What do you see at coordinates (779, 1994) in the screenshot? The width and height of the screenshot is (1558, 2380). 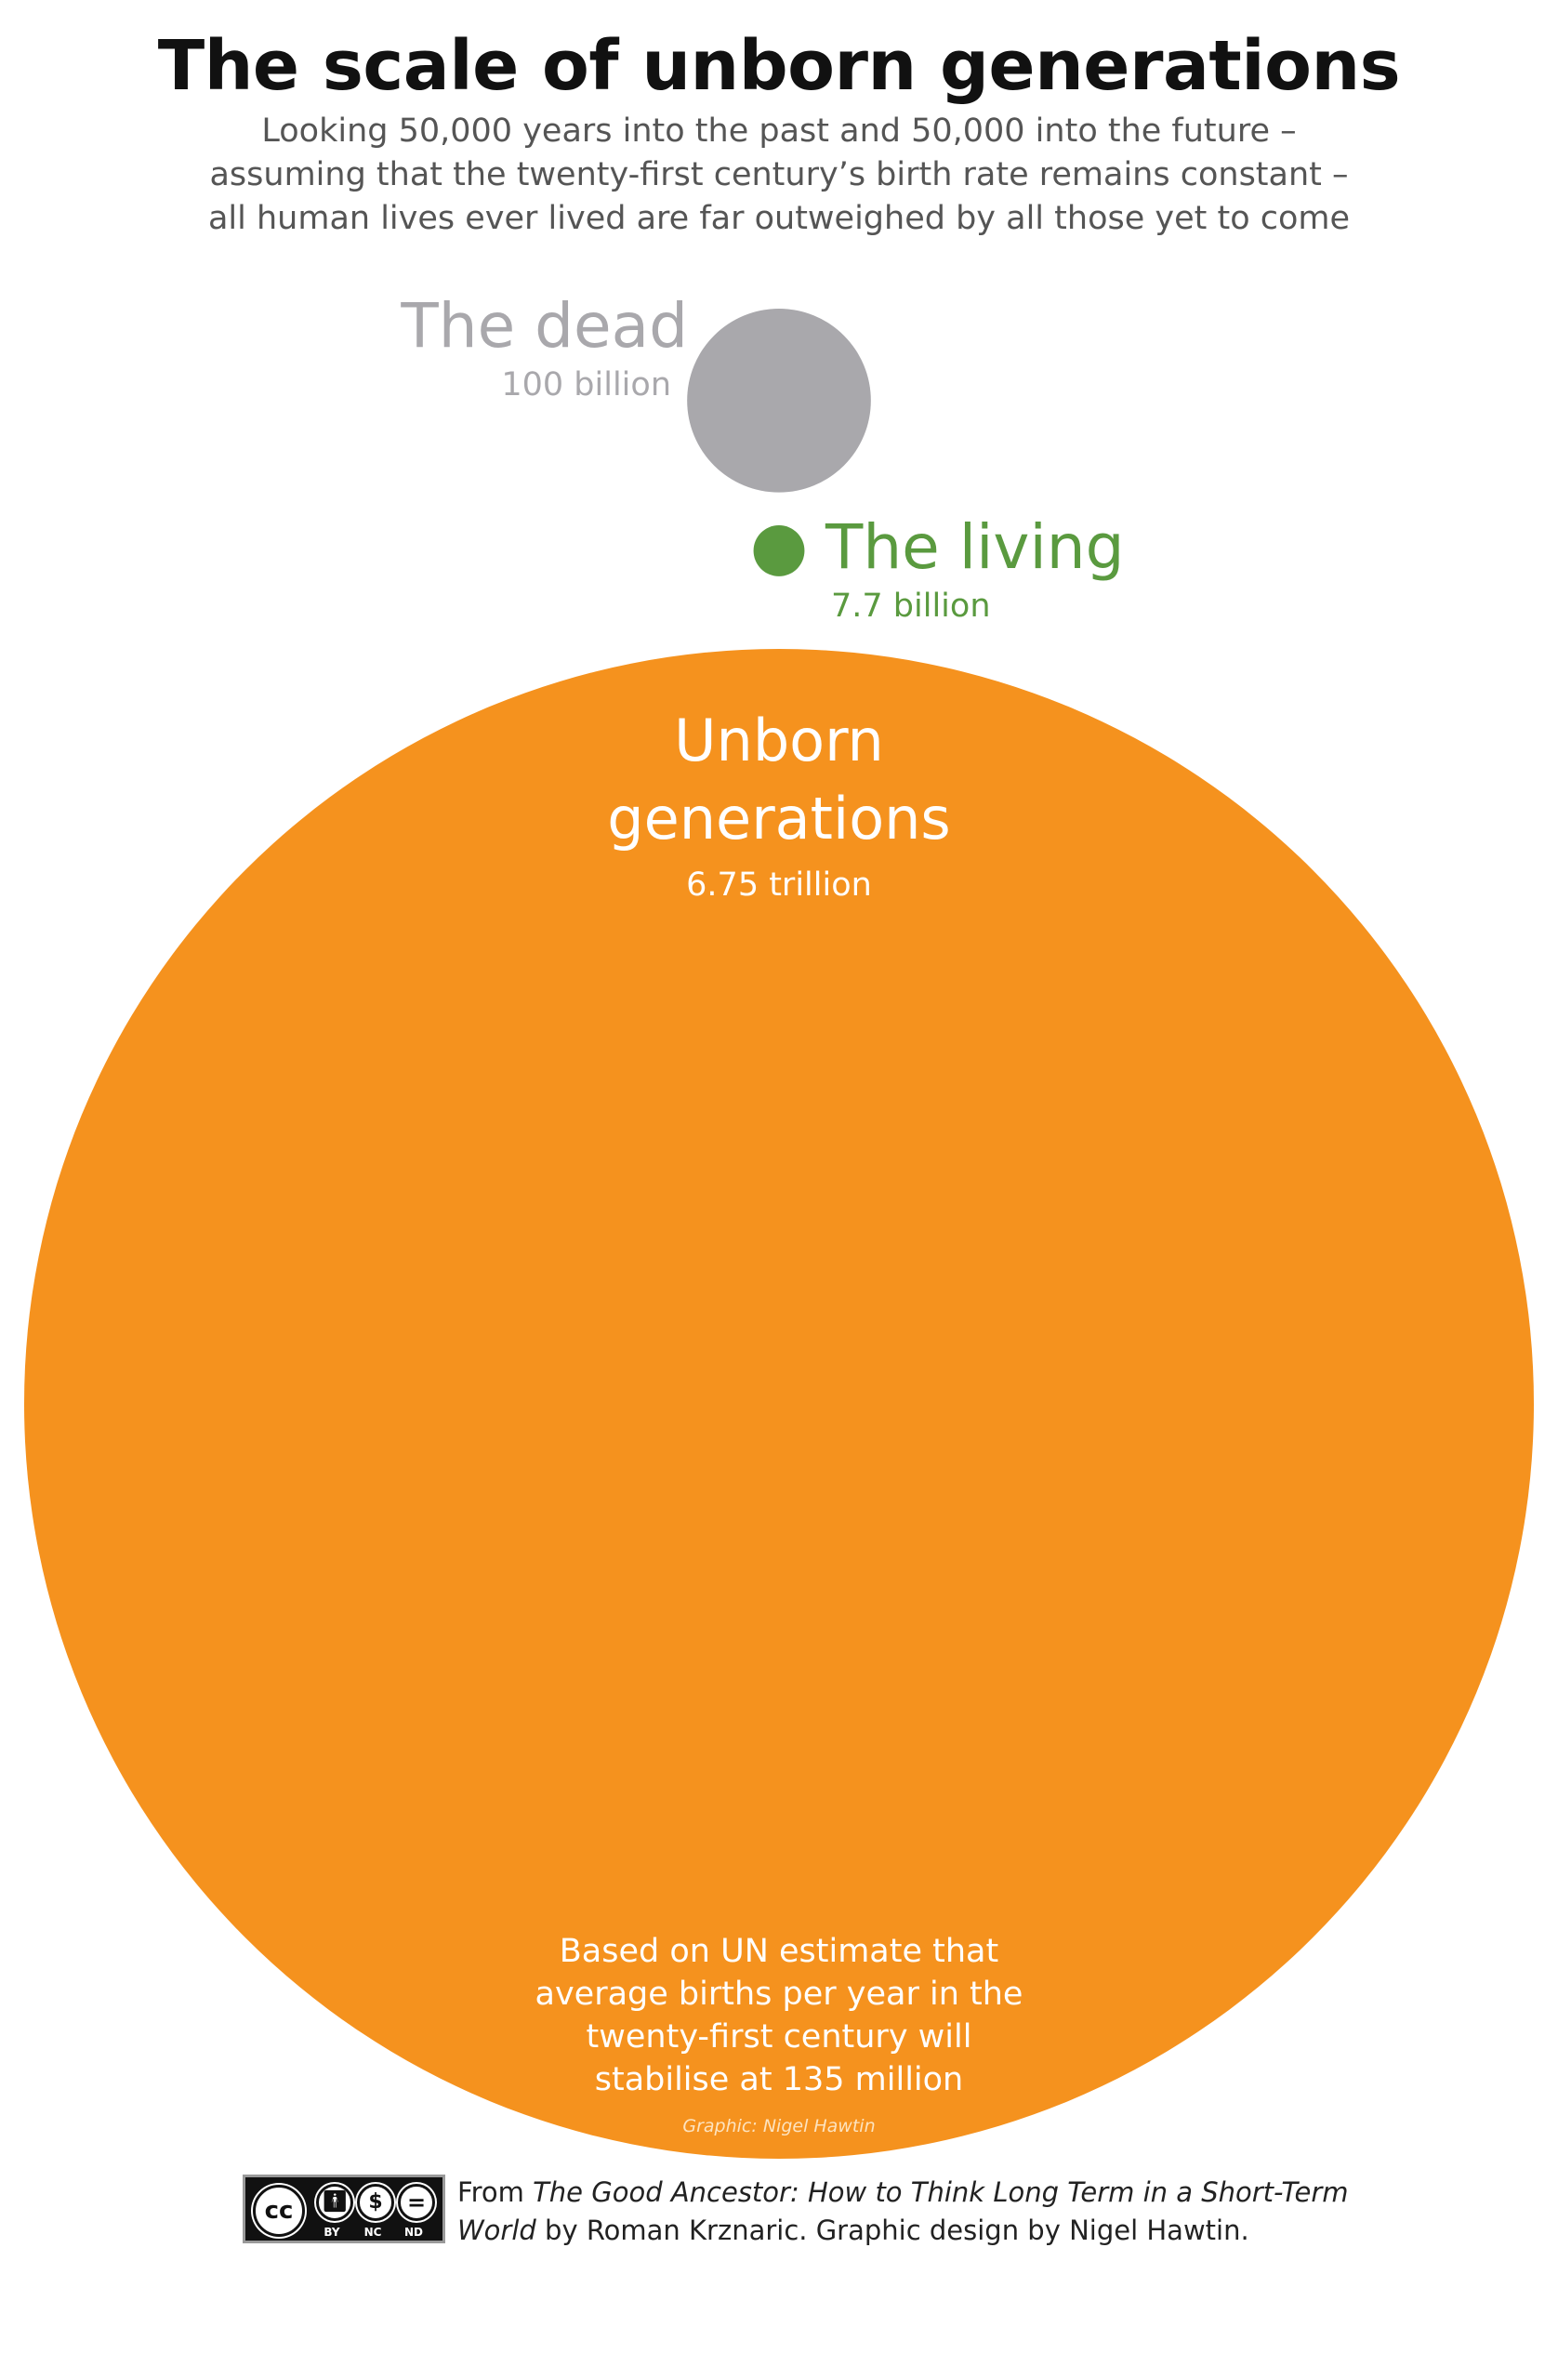 I see `note-line: average births per year in the` at bounding box center [779, 1994].